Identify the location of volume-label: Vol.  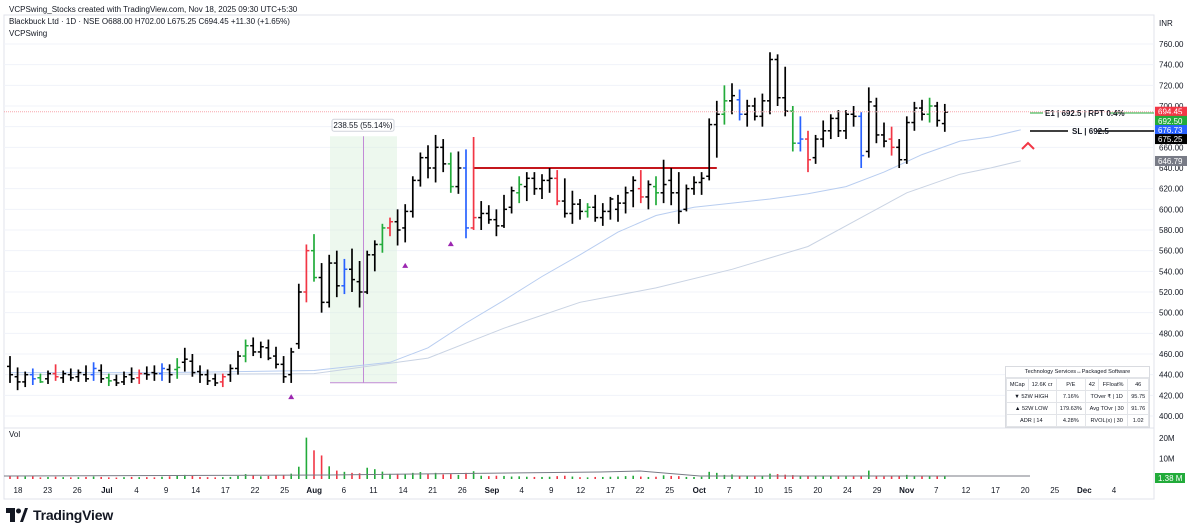
(14, 434).